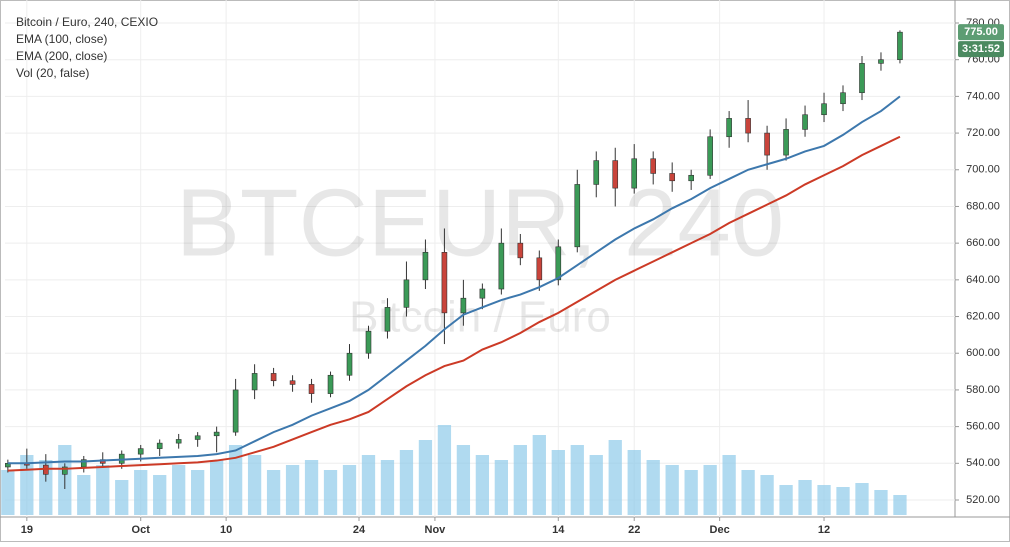 This screenshot has width=1010, height=547. Describe the element at coordinates (983, 427) in the screenshot. I see `y-tick-label: 560.00` at that location.